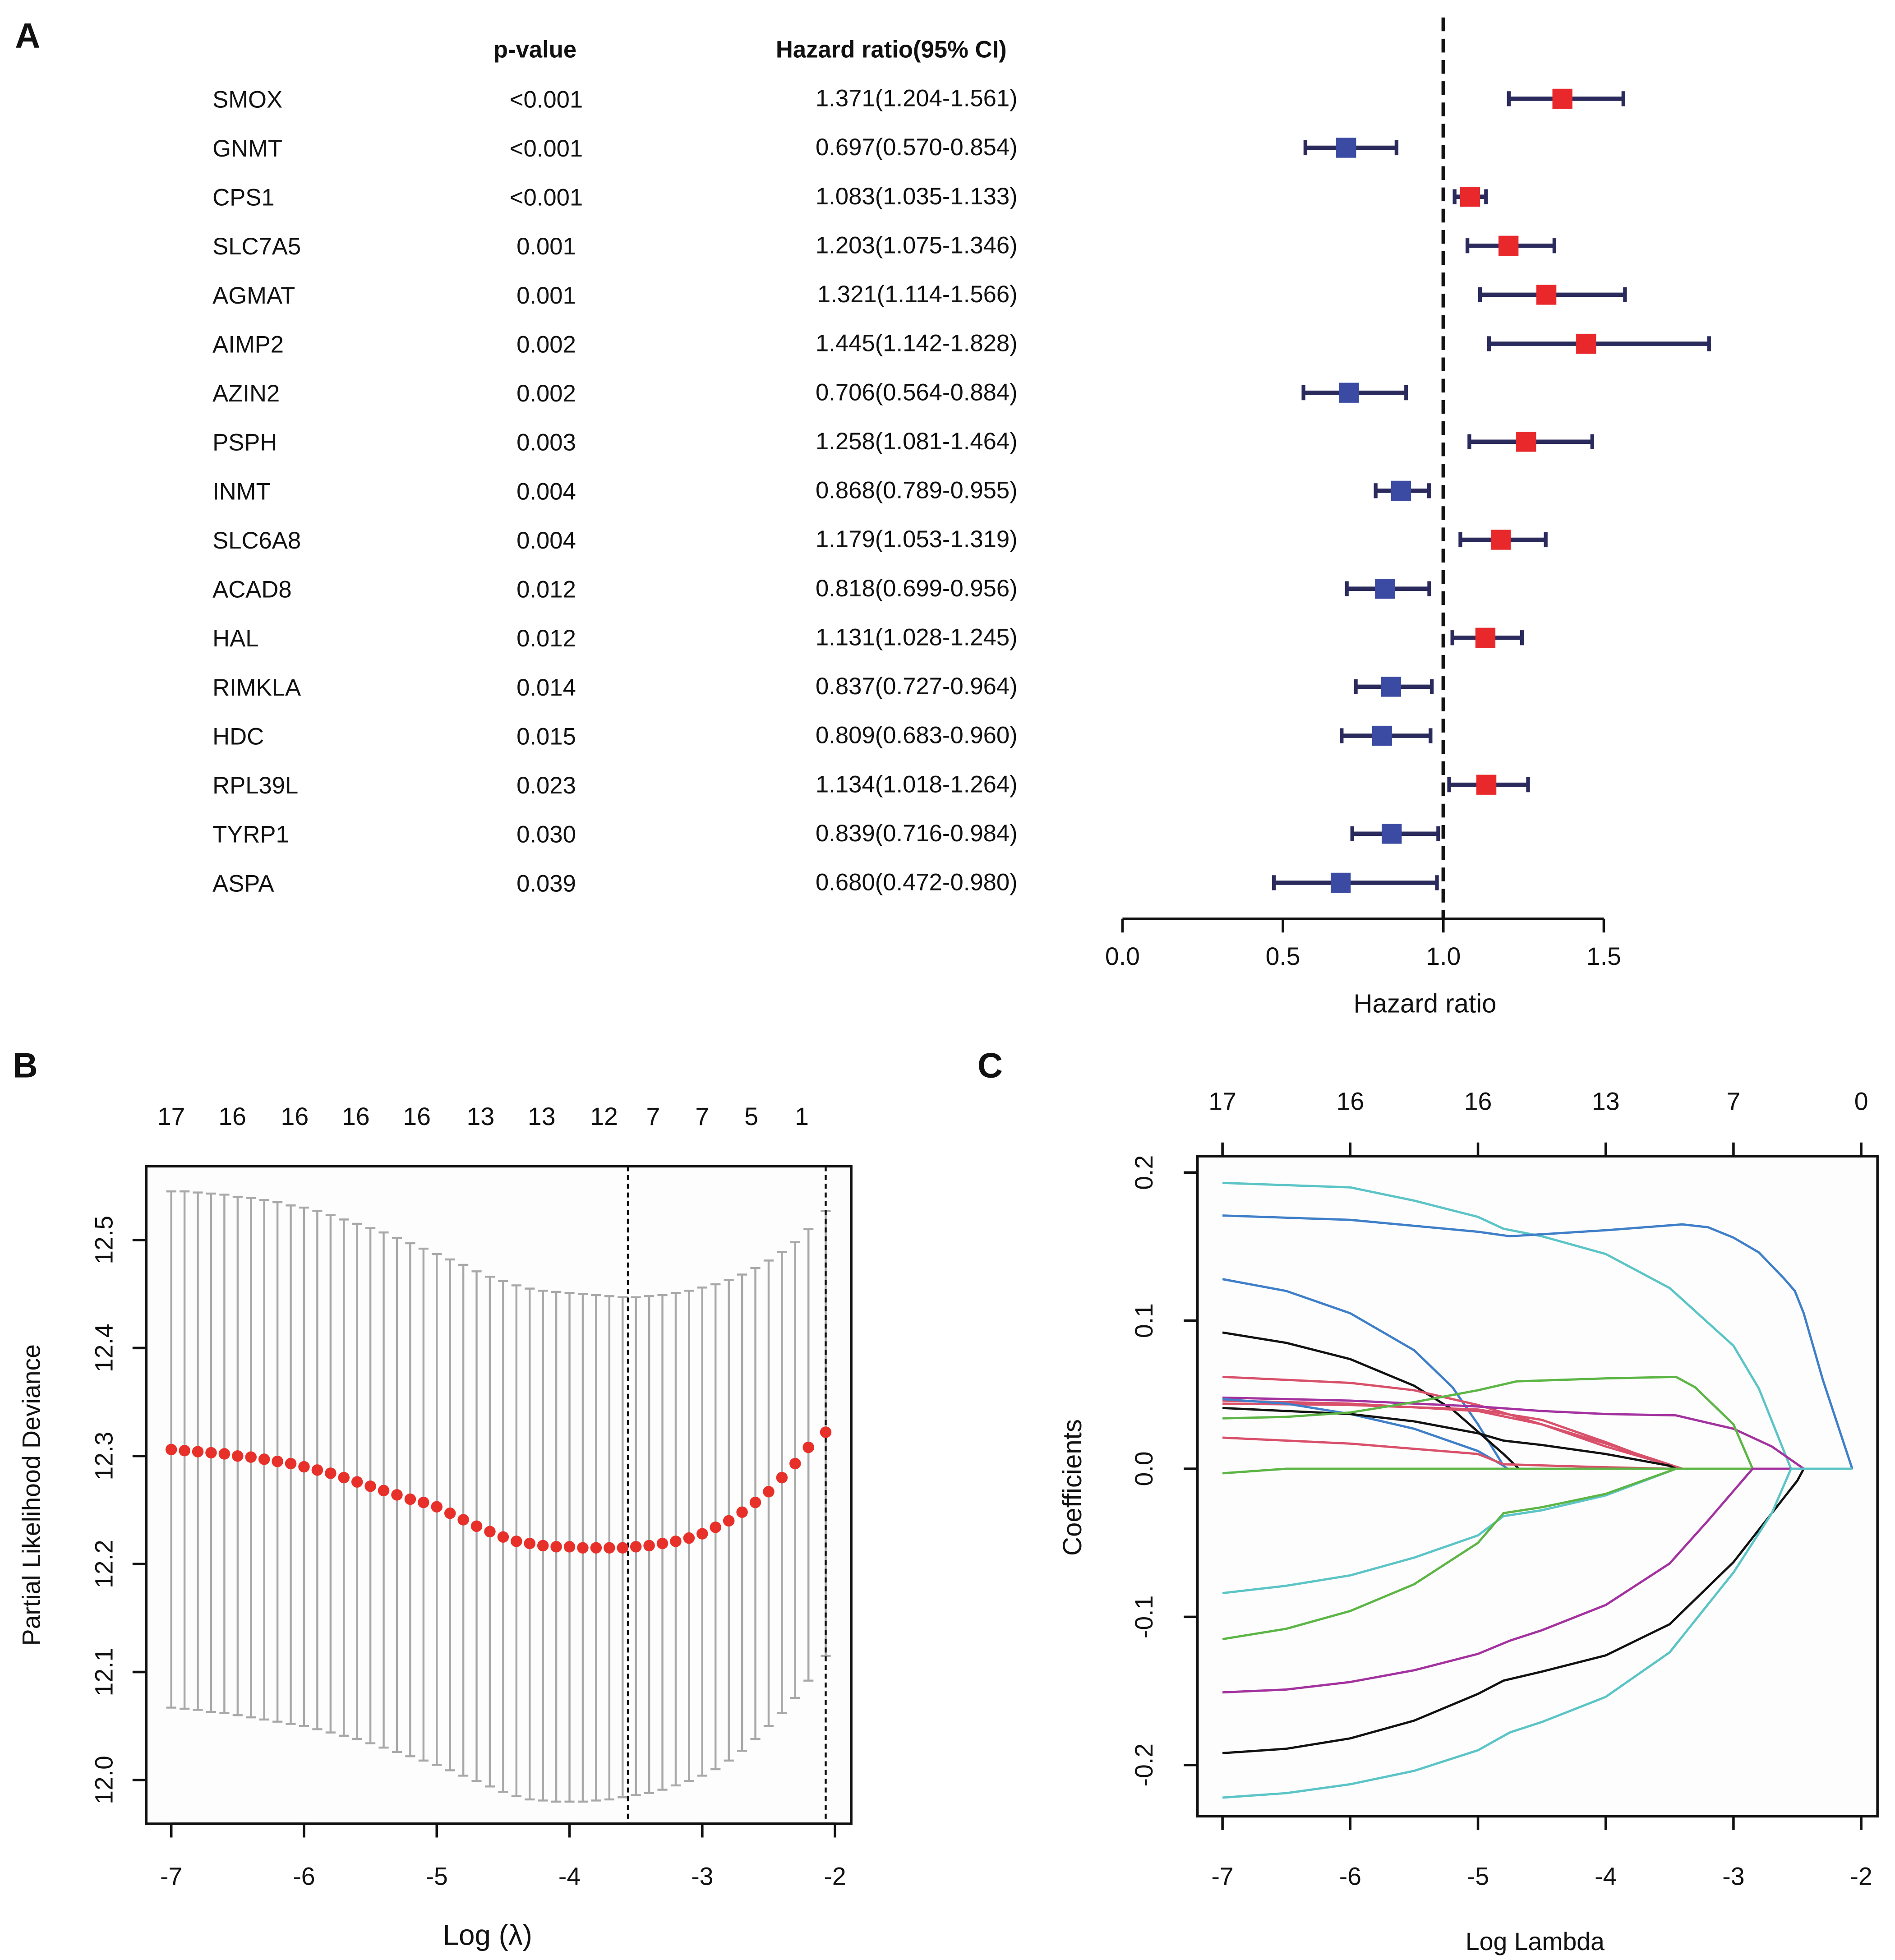  What do you see at coordinates (546, 393) in the screenshot?
I see `p-value: 0.002` at bounding box center [546, 393].